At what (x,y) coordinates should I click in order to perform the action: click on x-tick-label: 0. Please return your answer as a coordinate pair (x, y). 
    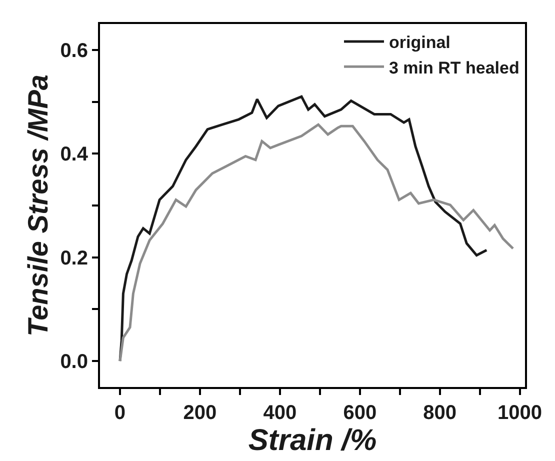
    Looking at the image, I should click on (120, 413).